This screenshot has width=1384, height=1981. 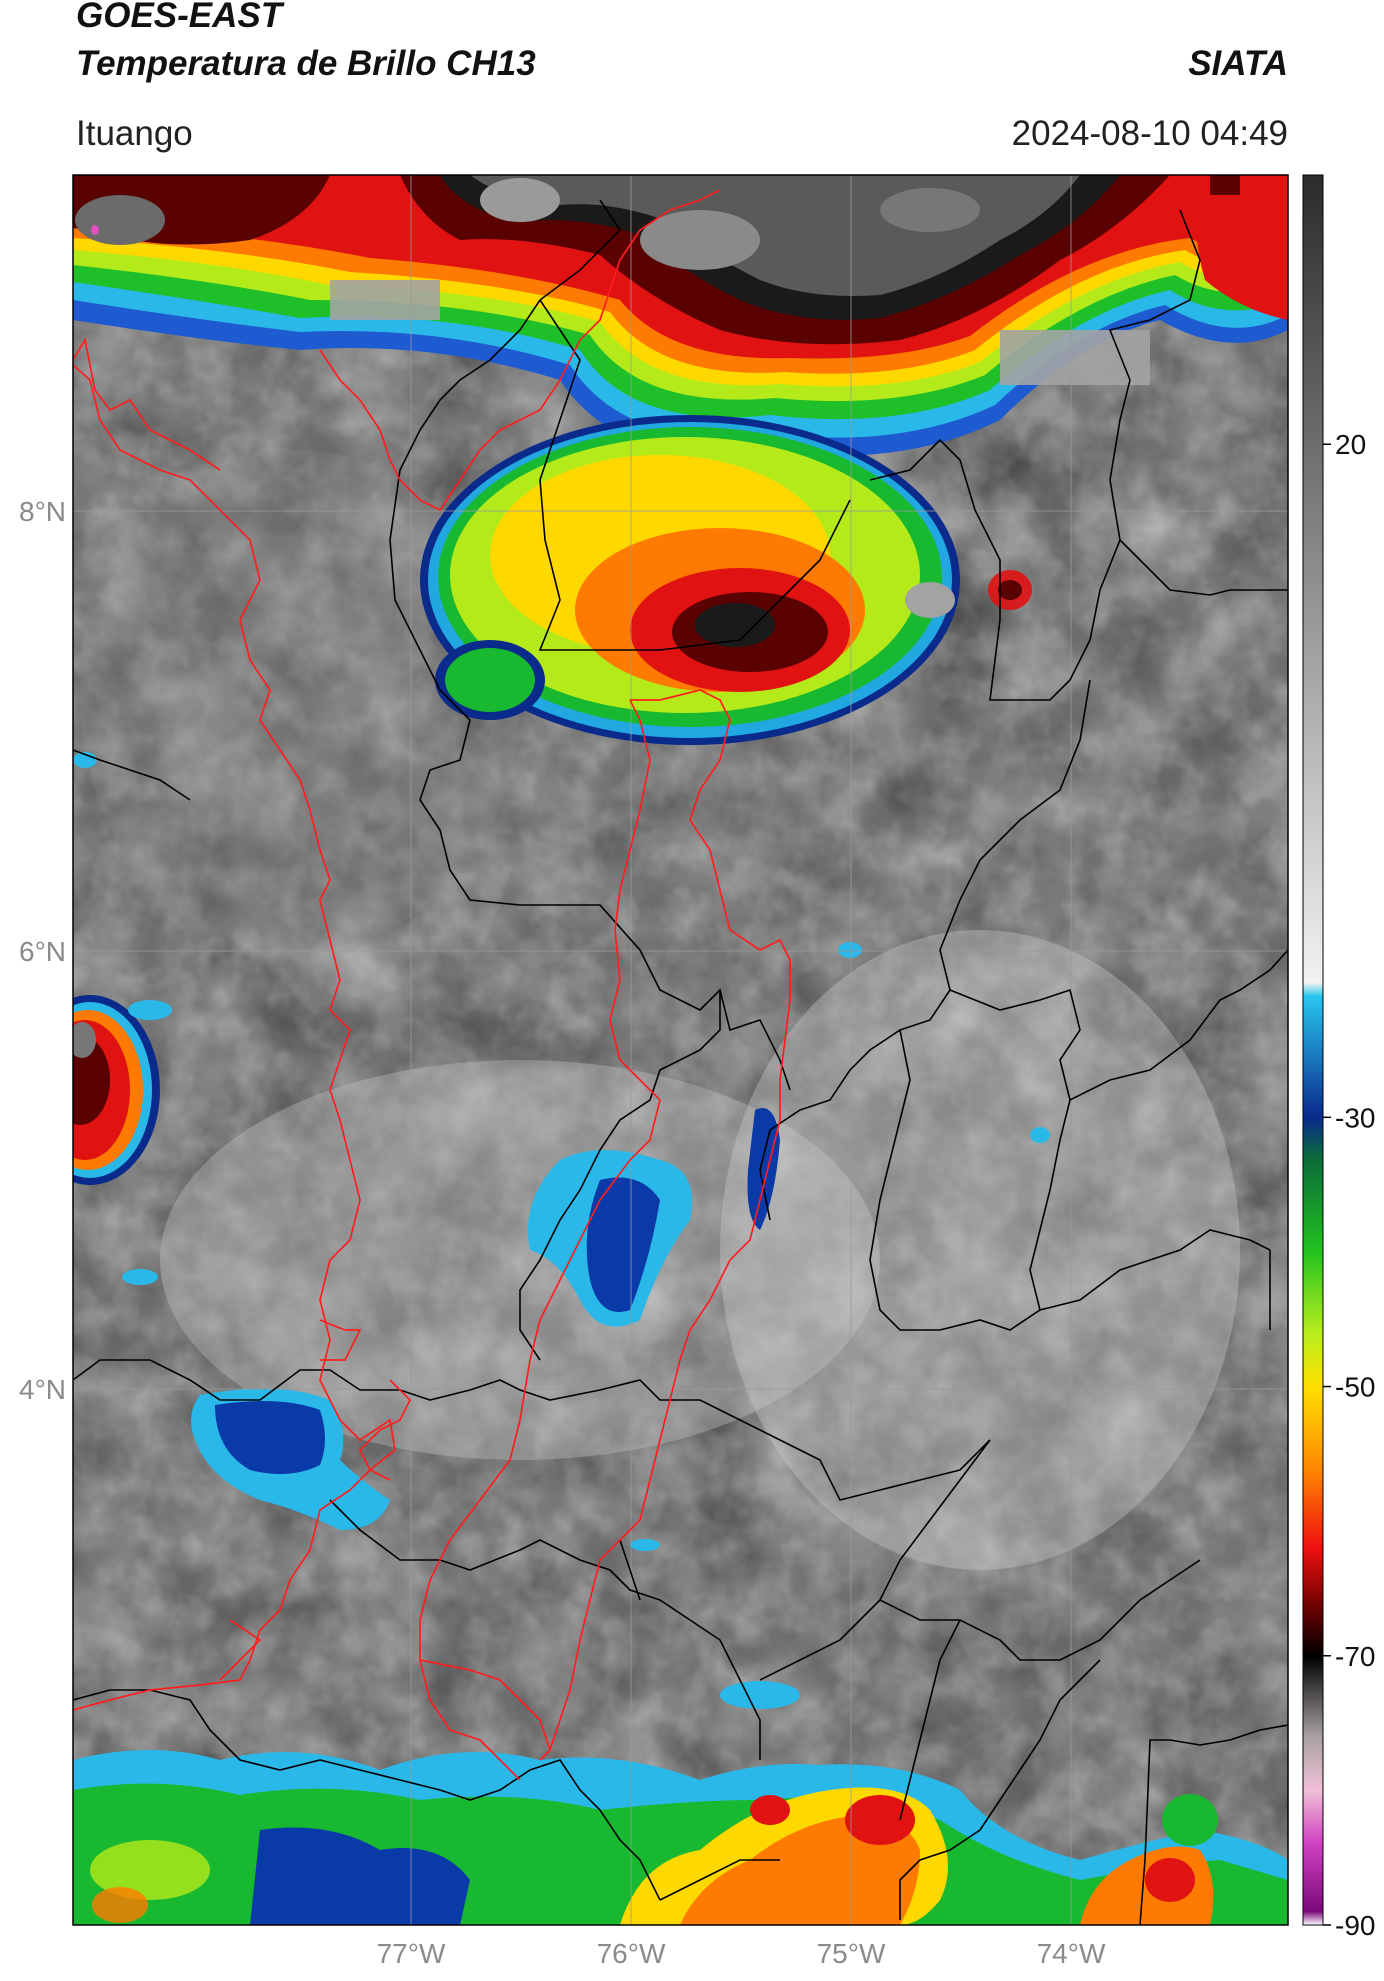 What do you see at coordinates (741, 1953) in the screenshot?
I see `longitude-tick-labels: 77°W 76°W 75°W 74°W` at bounding box center [741, 1953].